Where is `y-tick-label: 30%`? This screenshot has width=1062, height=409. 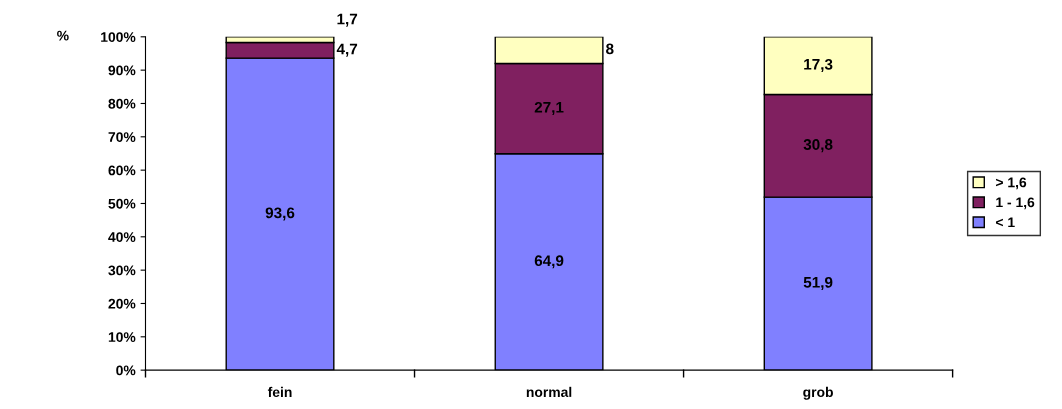
y-tick-label: 30% is located at coordinates (122, 270).